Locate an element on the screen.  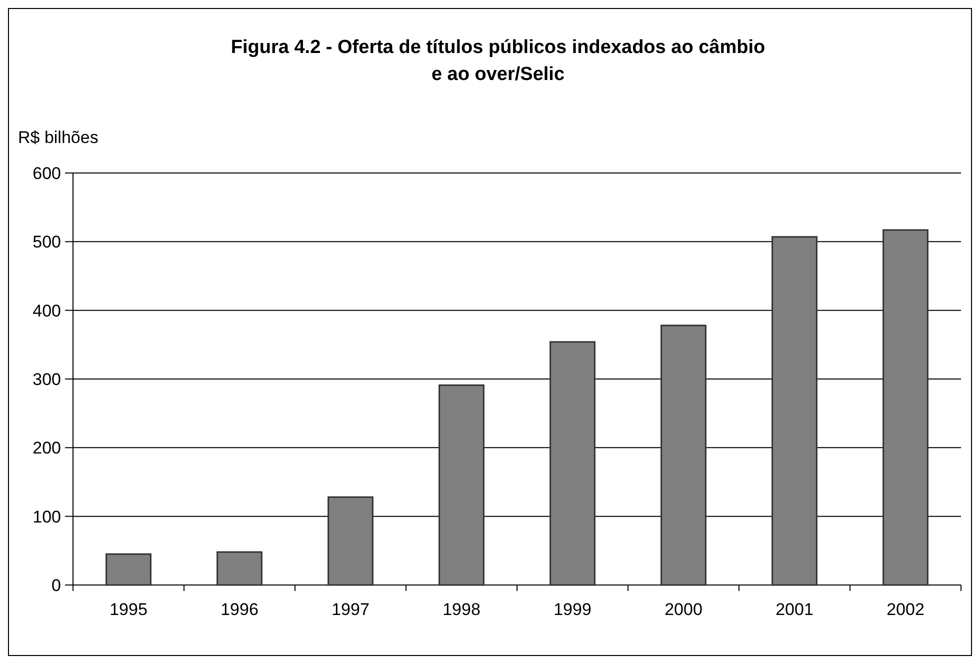
x-tick-label: 2002 is located at coordinates (905, 609).